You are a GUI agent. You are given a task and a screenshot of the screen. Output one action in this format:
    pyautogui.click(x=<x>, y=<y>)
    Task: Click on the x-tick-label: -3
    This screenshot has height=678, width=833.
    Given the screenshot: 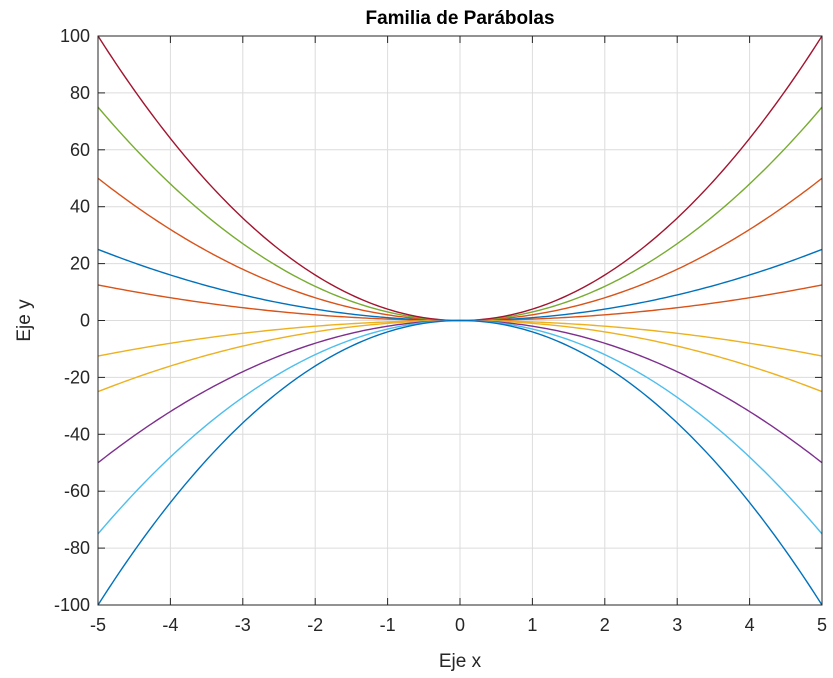 What is the action you would take?
    pyautogui.click(x=243, y=625)
    